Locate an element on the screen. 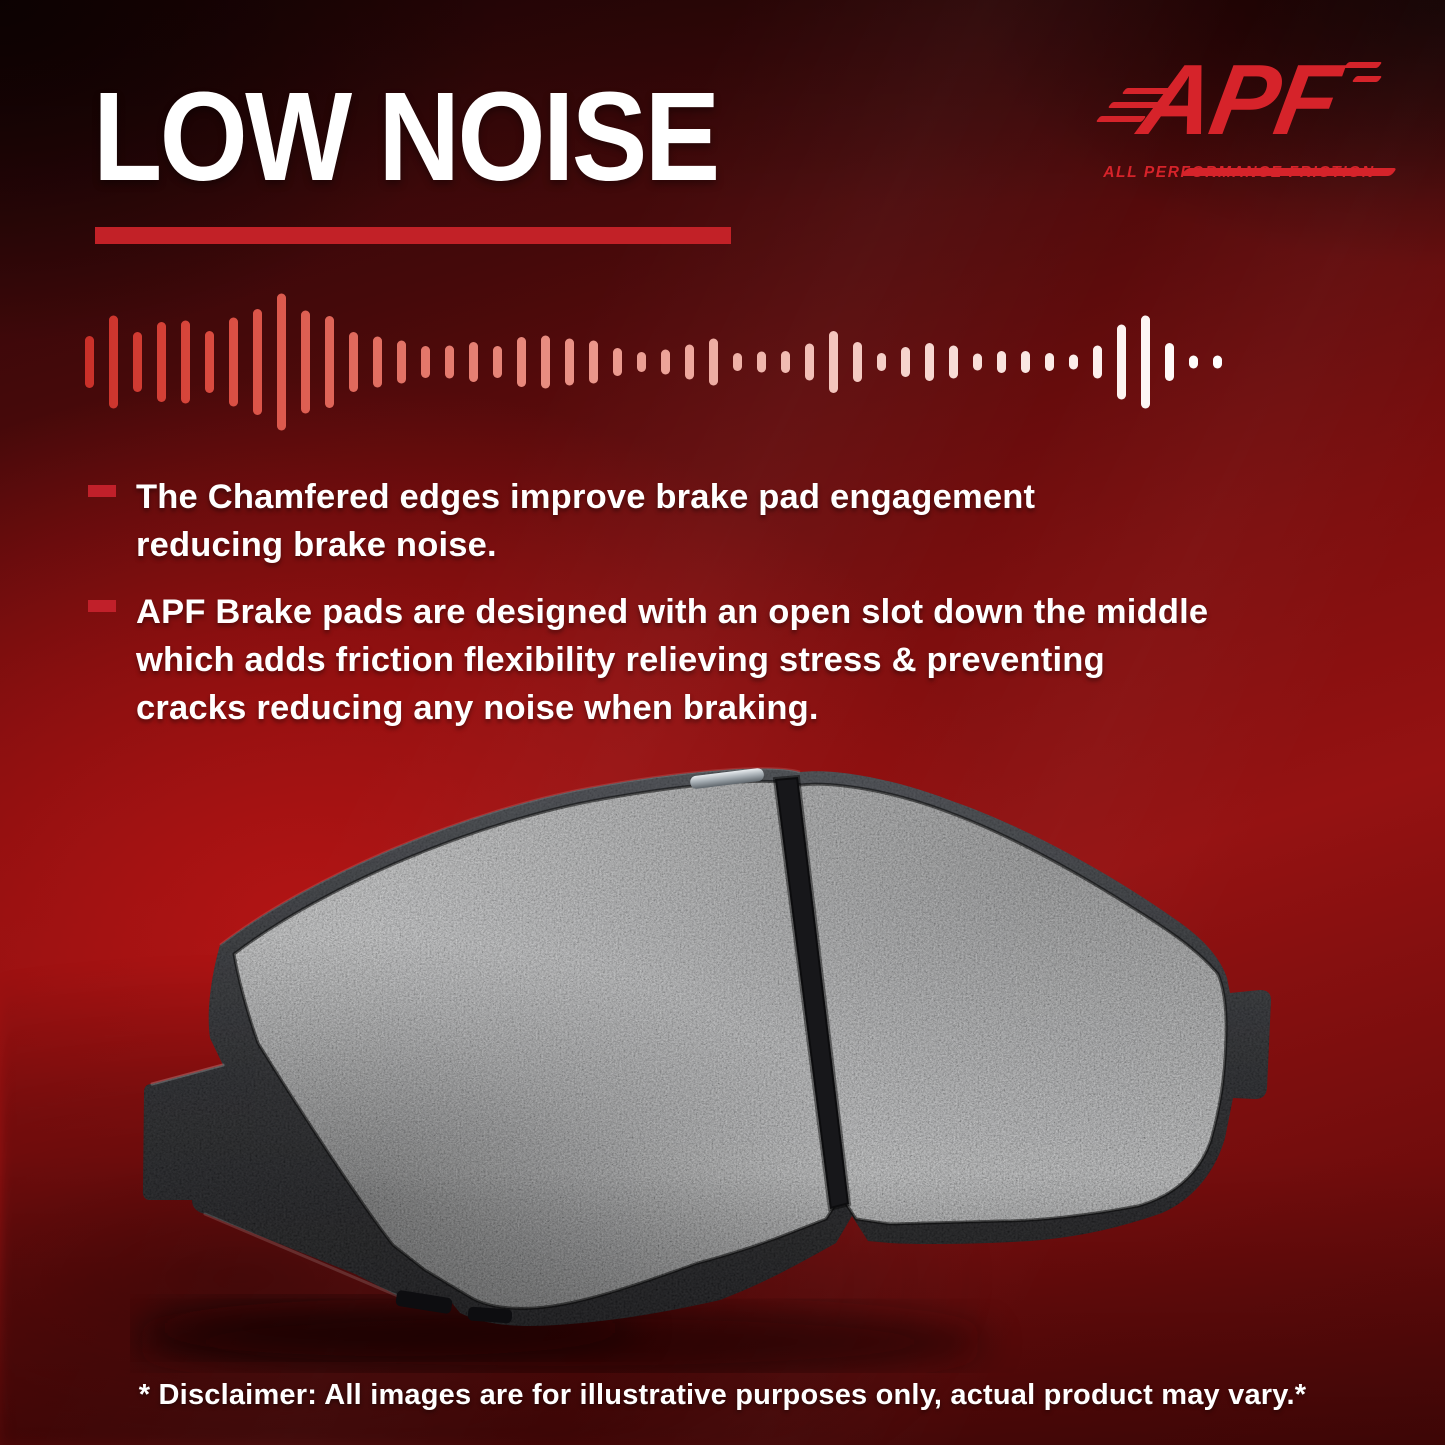 This screenshot has height=1445, width=1445. apf-logo: APF ALL PERFORMANCE FRICTION is located at coordinates (1246, 113).